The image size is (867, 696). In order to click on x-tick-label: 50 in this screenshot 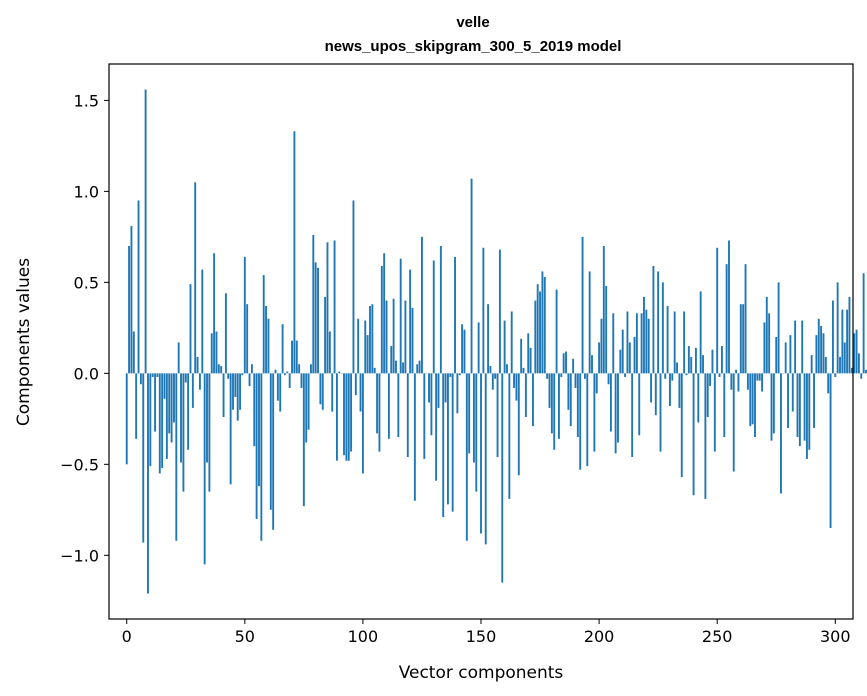, I will do `click(245, 636)`.